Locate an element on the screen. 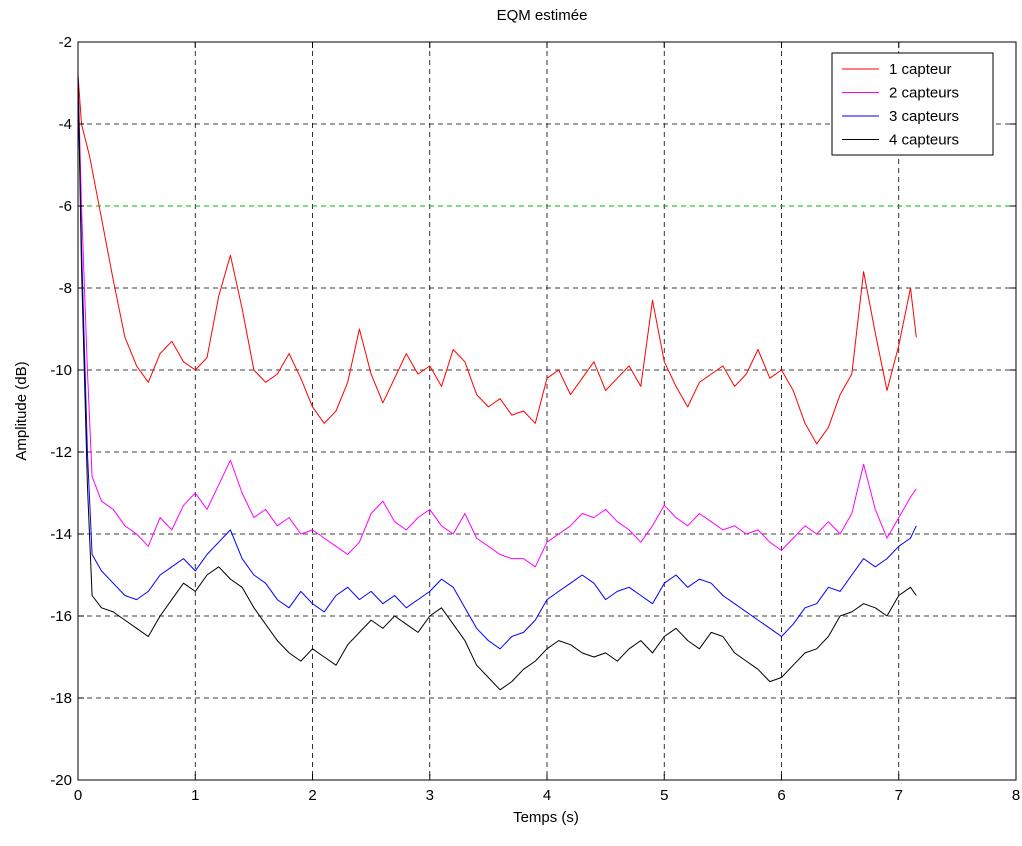 The width and height of the screenshot is (1022, 846). y-tick-label: -18 is located at coordinates (61, 698).